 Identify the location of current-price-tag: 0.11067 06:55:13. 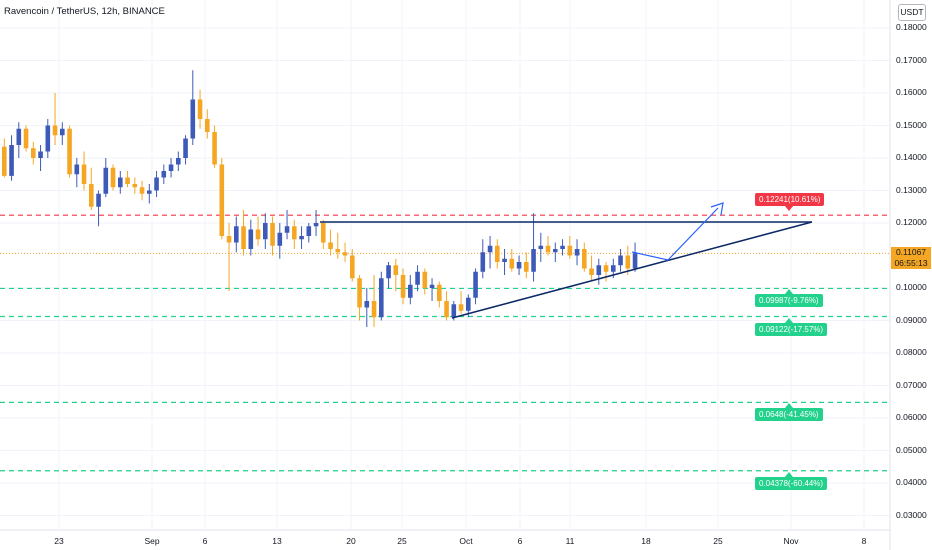
(911, 258).